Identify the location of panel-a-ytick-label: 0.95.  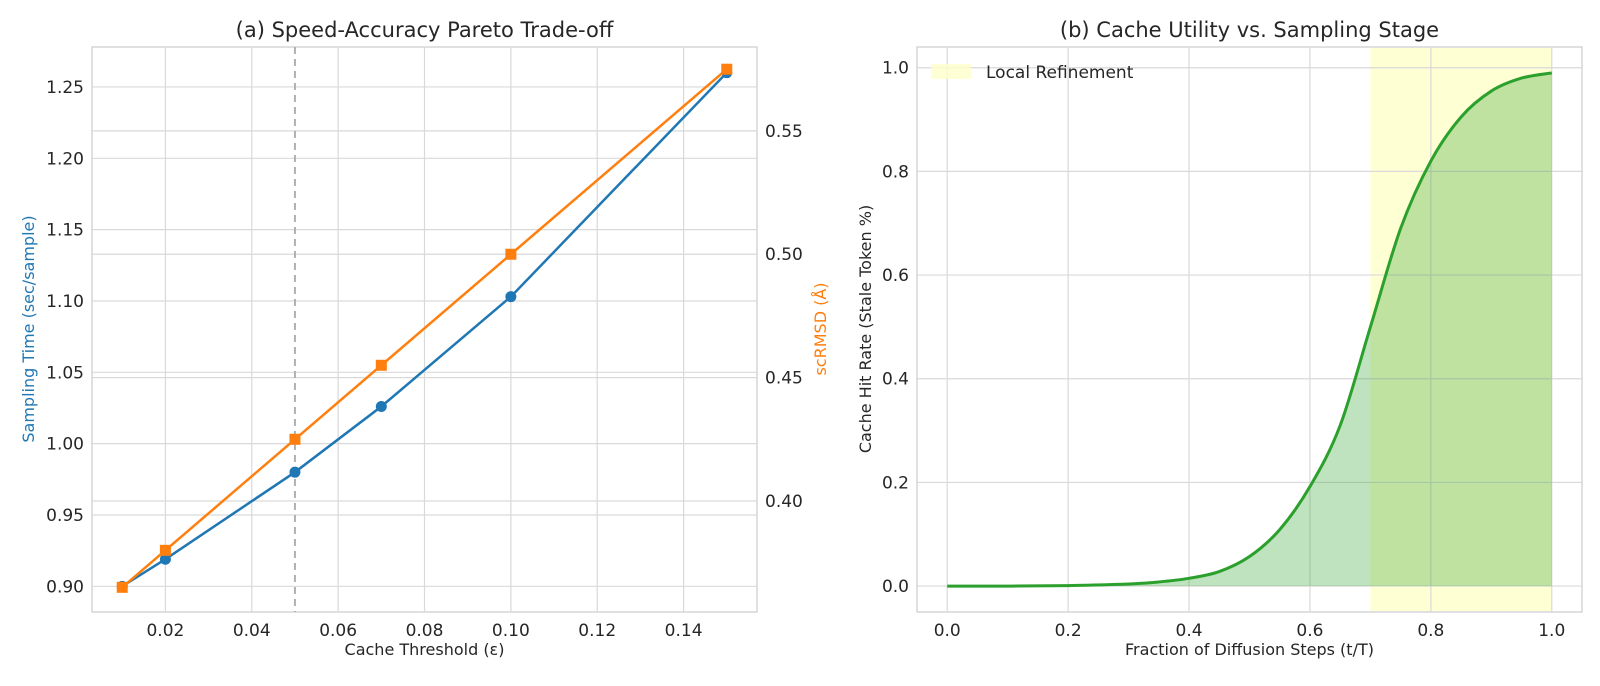
(65, 516).